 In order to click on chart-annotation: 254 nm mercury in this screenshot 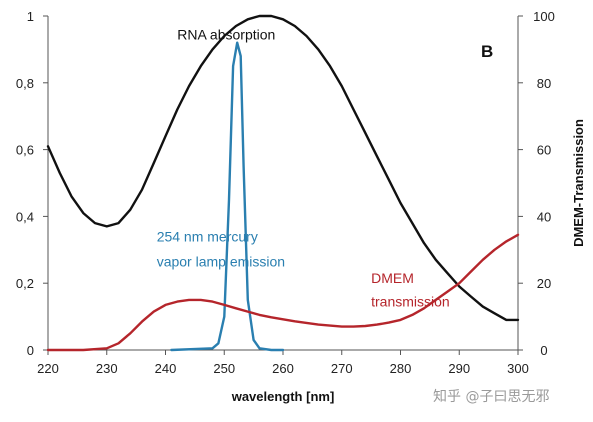, I will do `click(207, 236)`.